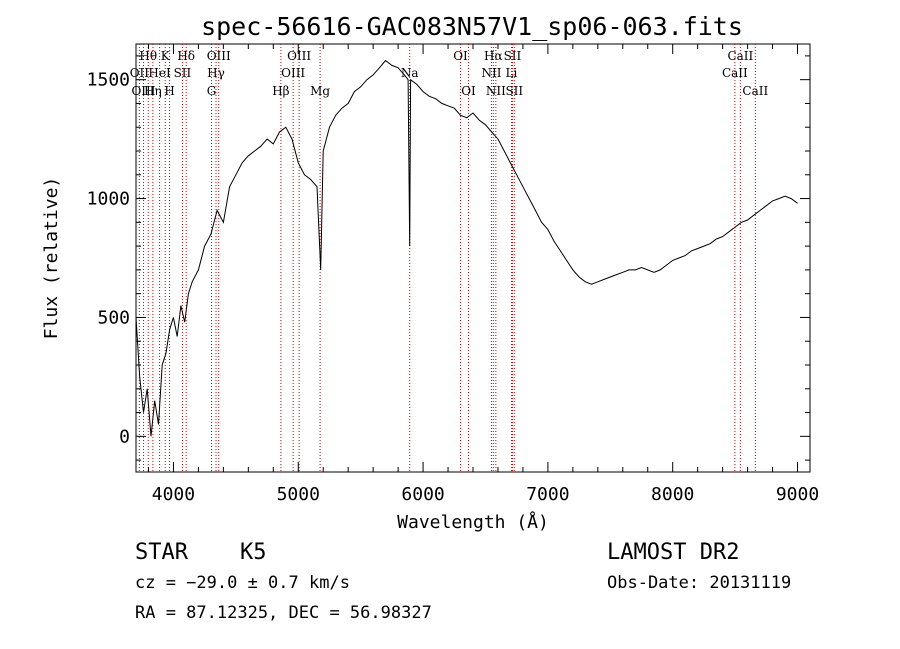  What do you see at coordinates (140, 73) in the screenshot?
I see `line-marker-label: OII` at bounding box center [140, 73].